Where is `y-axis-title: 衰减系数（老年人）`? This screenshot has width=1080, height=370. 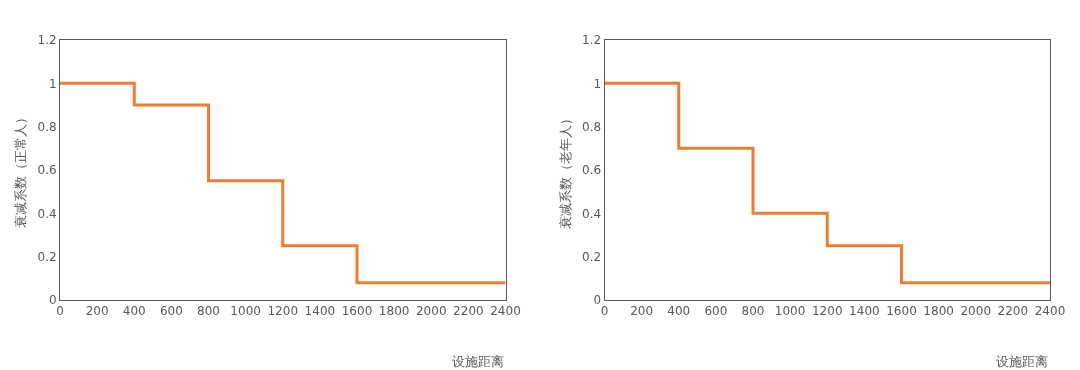
y-axis-title: 衰减系数（老年人） is located at coordinates (565, 170).